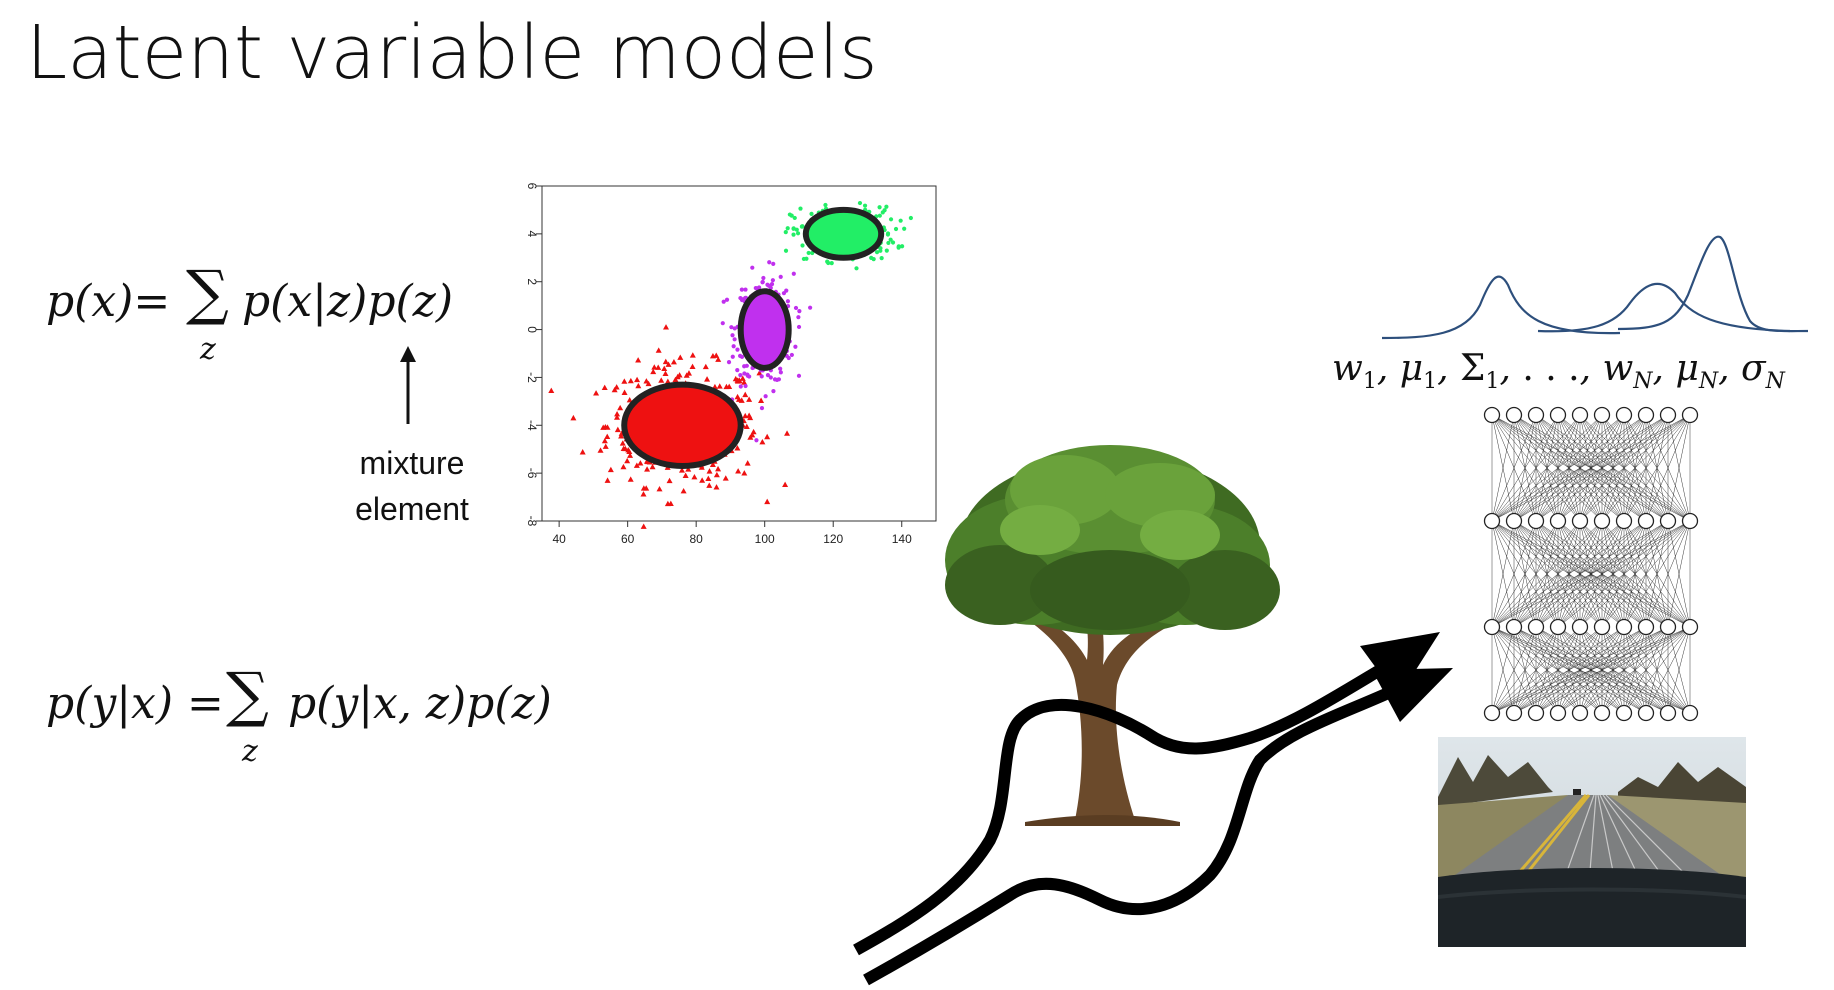 The image size is (1834, 990). I want to click on x-tick-label: 100, so click(765, 539).